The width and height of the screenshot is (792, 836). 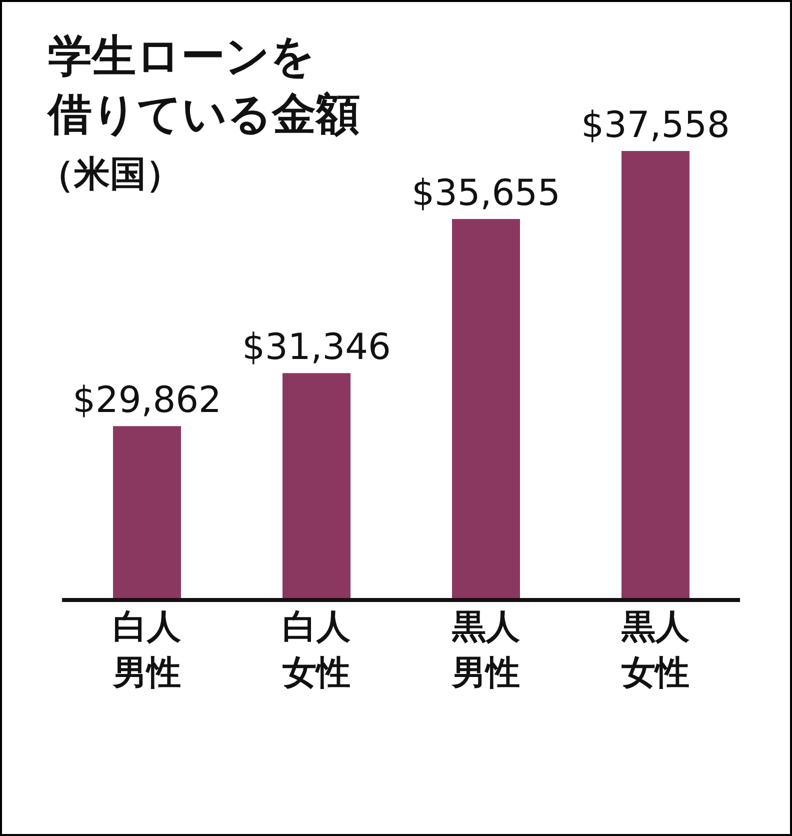 I want to click on data-label: $31,346, so click(x=316, y=347).